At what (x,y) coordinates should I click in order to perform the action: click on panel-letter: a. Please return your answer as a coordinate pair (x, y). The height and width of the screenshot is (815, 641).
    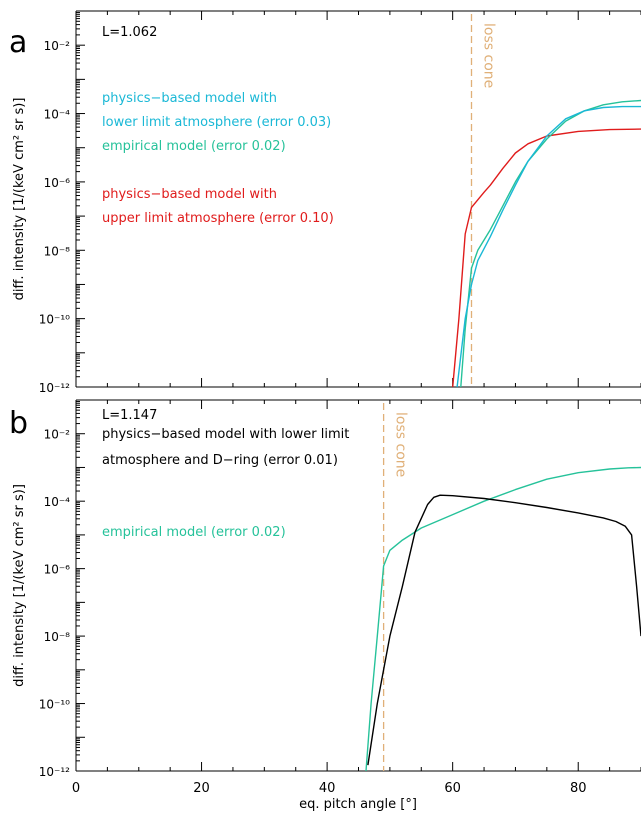
    Looking at the image, I should click on (18, 42).